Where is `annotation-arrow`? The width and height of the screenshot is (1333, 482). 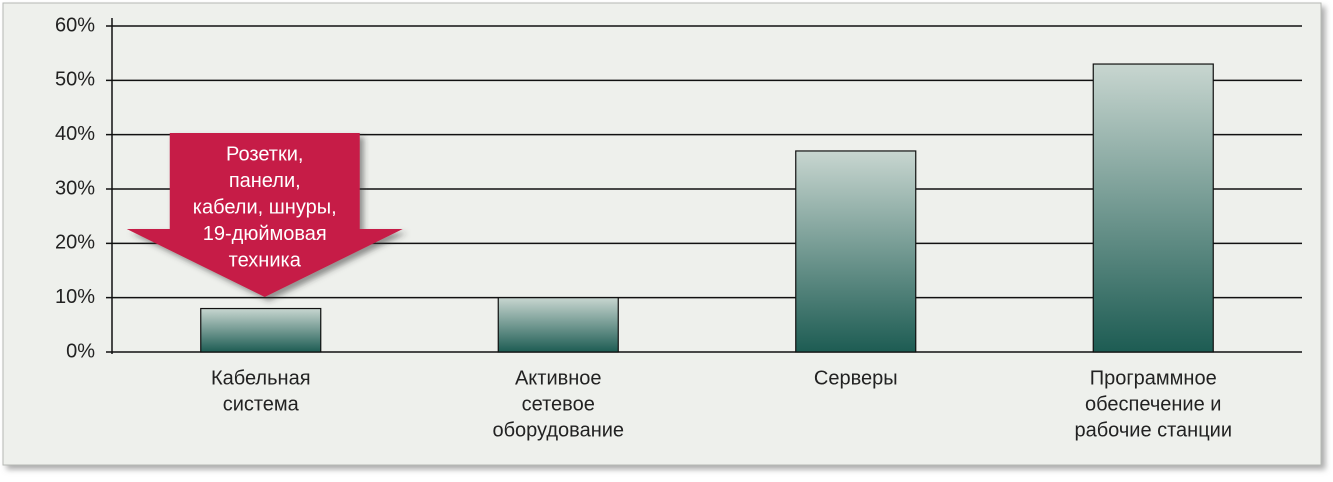
annotation-arrow is located at coordinates (264, 215).